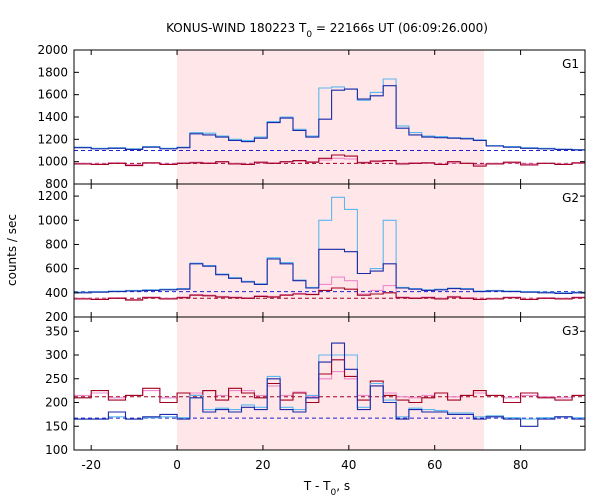  Describe the element at coordinates (520, 465) in the screenshot. I see `x-tick-label: 80` at that location.